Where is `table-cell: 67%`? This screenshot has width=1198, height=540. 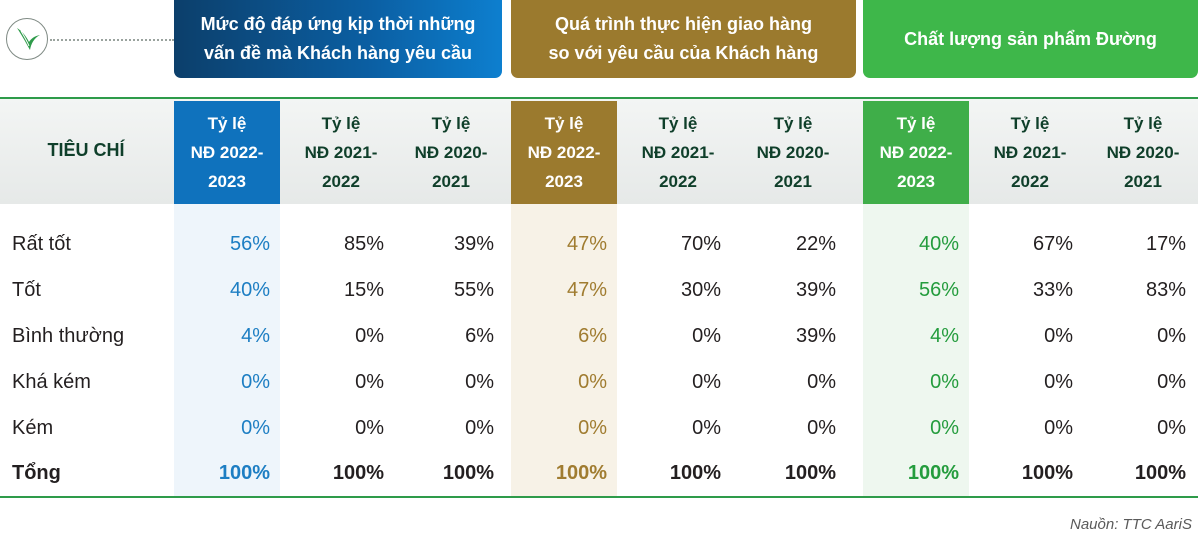 table-cell: 67% is located at coordinates (1052, 244).